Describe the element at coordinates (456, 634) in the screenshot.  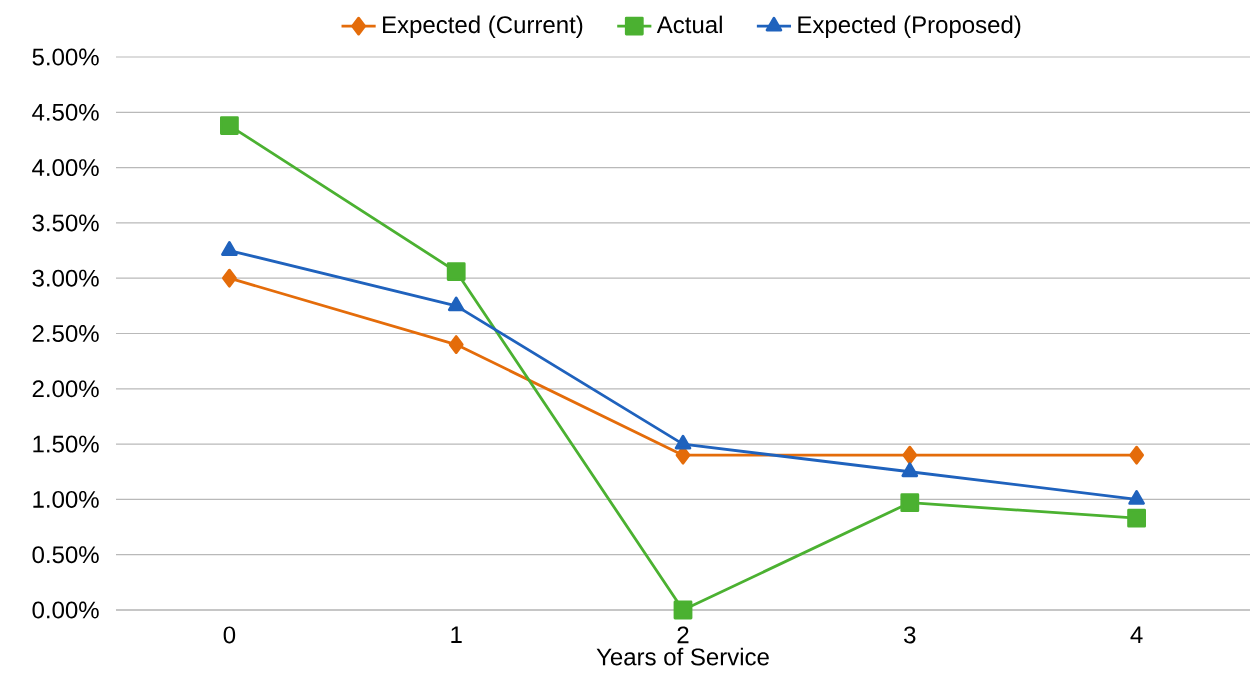
I see `x-tick-label: 1` at that location.